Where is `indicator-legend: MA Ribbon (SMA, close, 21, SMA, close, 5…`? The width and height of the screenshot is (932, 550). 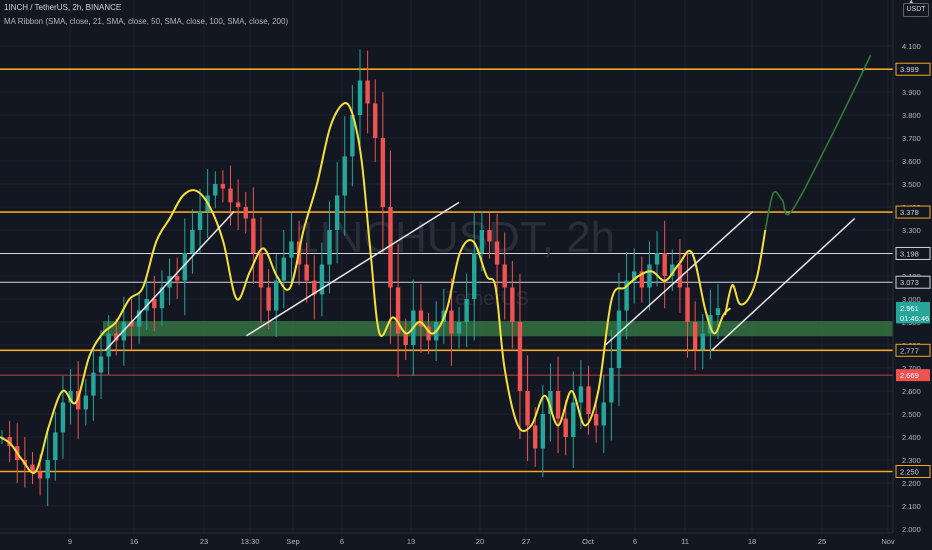 indicator-legend: MA Ribbon (SMA, close, 21, SMA, close, 5… is located at coordinates (146, 21).